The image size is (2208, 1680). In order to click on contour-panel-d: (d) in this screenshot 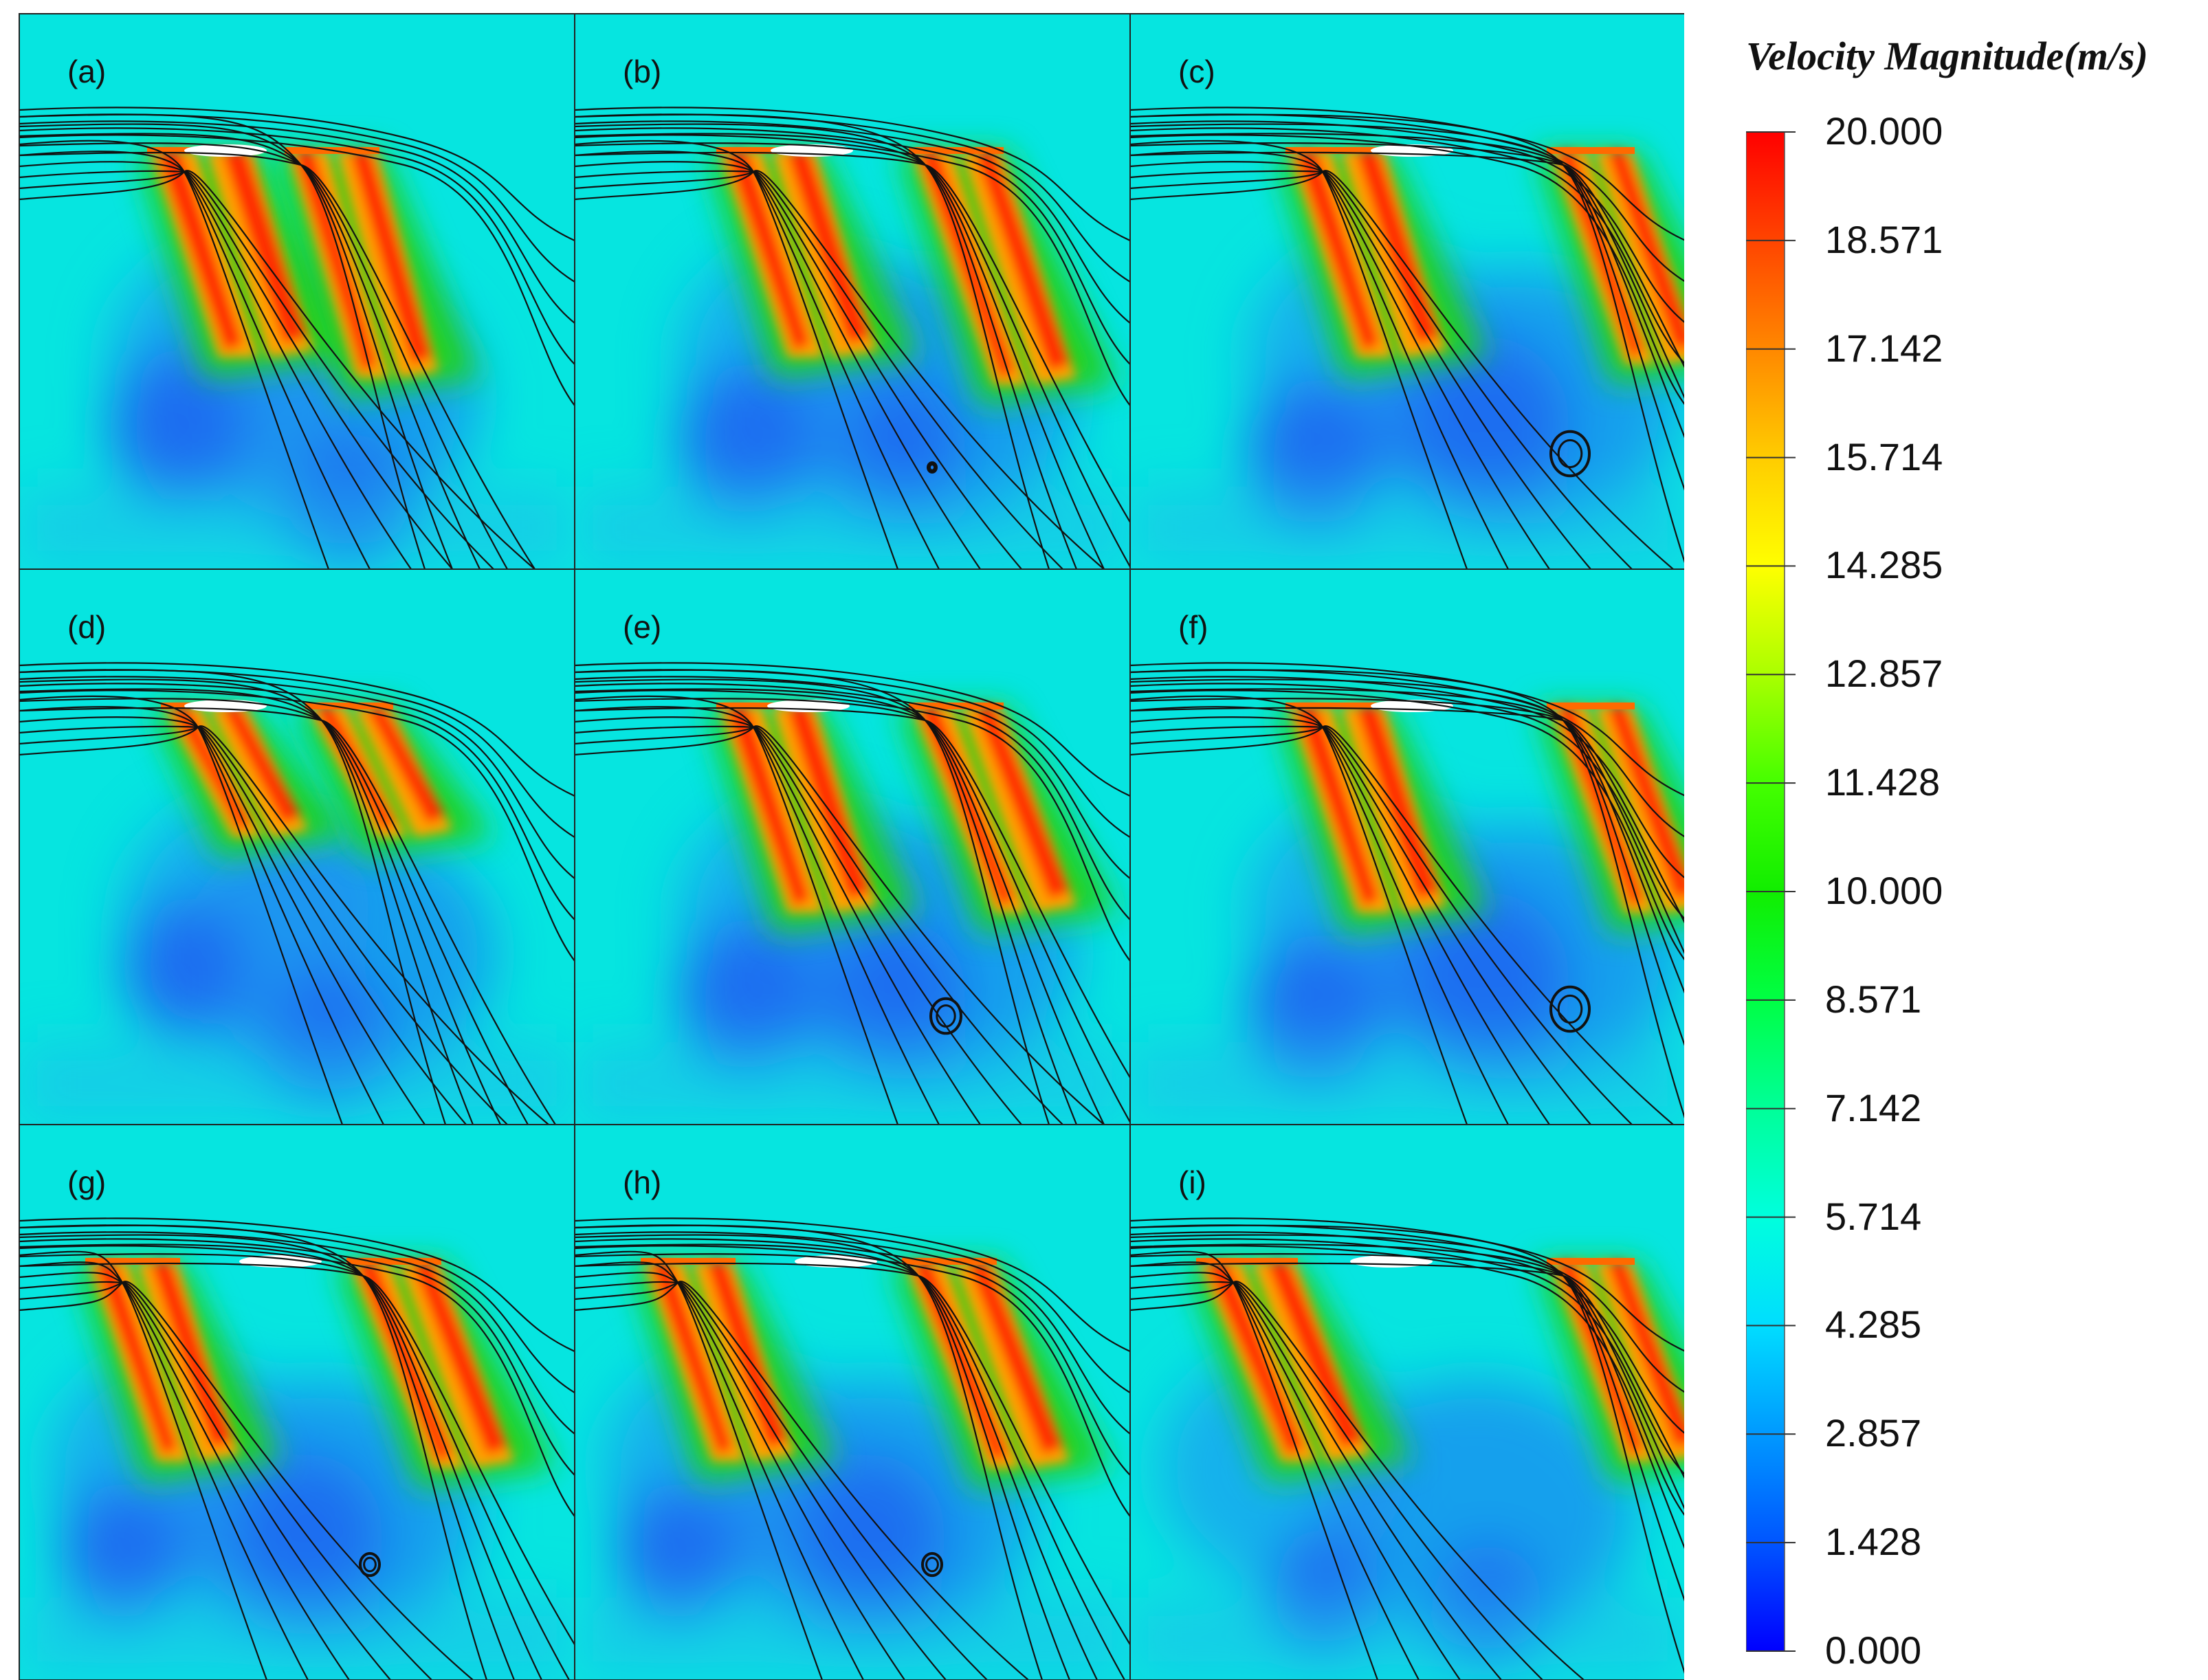, I will do `click(297, 846)`.